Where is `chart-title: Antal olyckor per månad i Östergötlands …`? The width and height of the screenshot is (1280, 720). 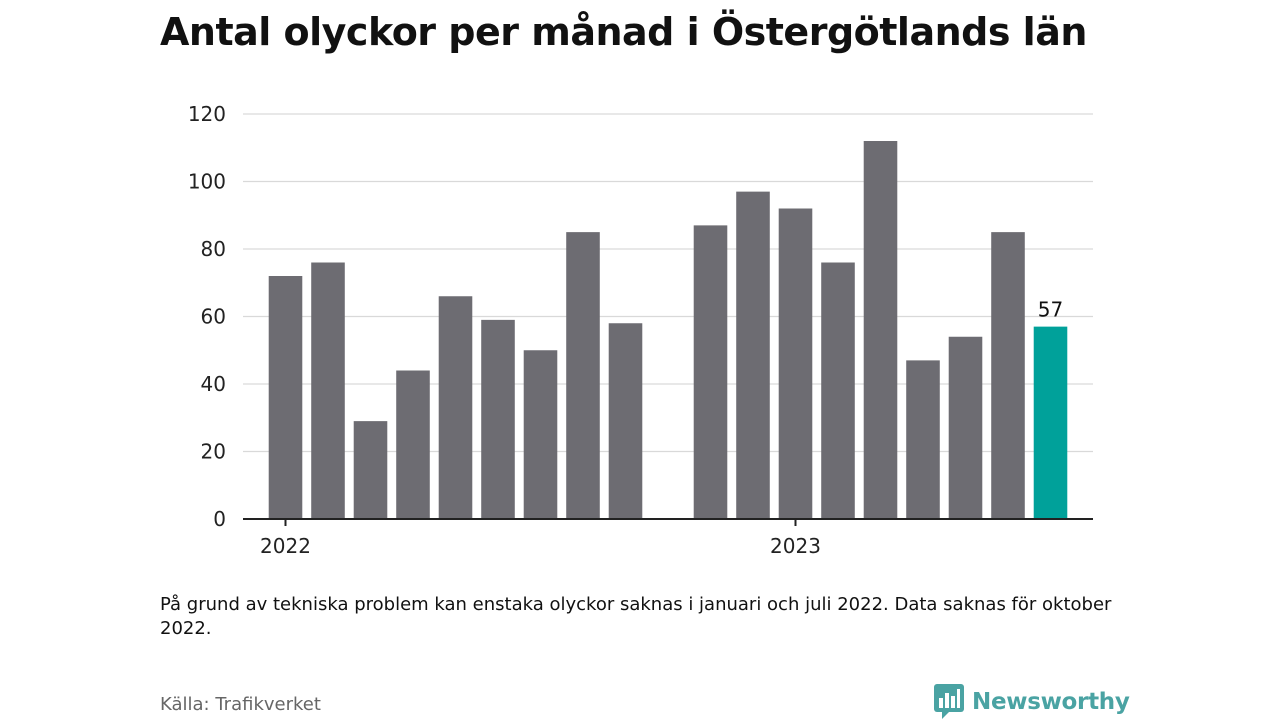
chart-title: Antal olyckor per månad i Östergötlands … is located at coordinates (623, 32).